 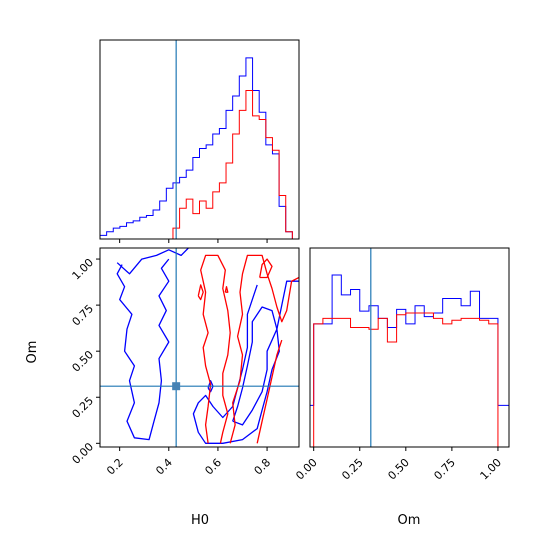 What do you see at coordinates (398, 469) in the screenshot?
I see `om-marginal-xtick-label-2: 0.50` at bounding box center [398, 469].